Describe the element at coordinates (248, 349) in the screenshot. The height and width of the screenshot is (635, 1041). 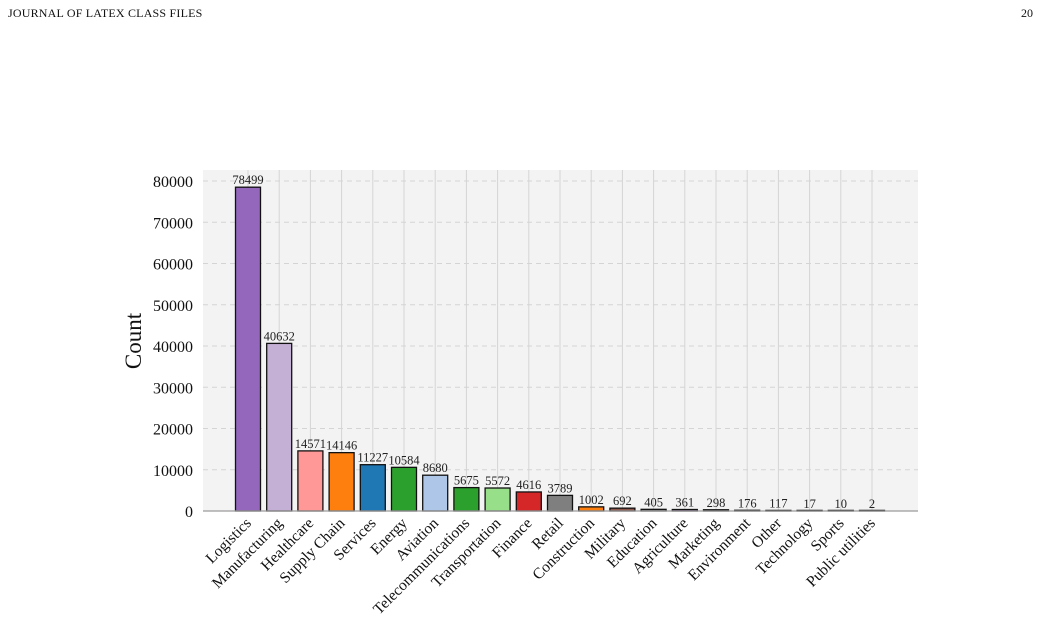
I see `bar-logistics` at that location.